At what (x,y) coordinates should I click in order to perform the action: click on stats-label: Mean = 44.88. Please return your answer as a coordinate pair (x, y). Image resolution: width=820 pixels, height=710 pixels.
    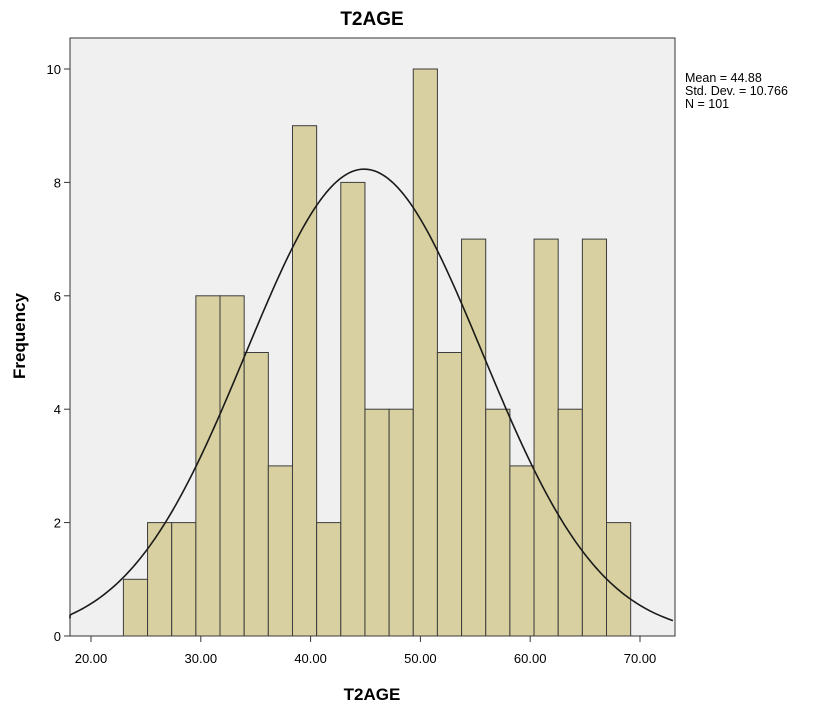
    Looking at the image, I should click on (723, 78).